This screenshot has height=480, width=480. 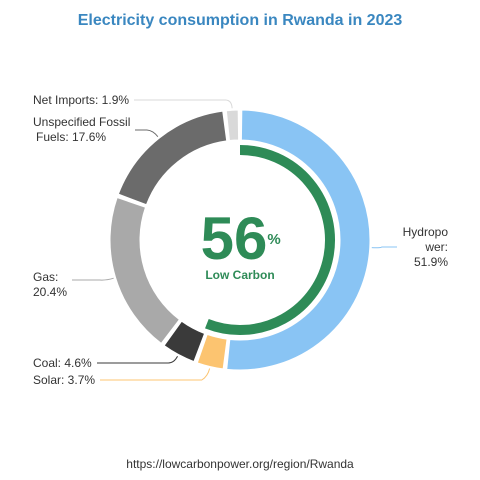 What do you see at coordinates (426, 247) in the screenshot?
I see `slice-label-hydropower: Hydropo wer: 51.9%` at bounding box center [426, 247].